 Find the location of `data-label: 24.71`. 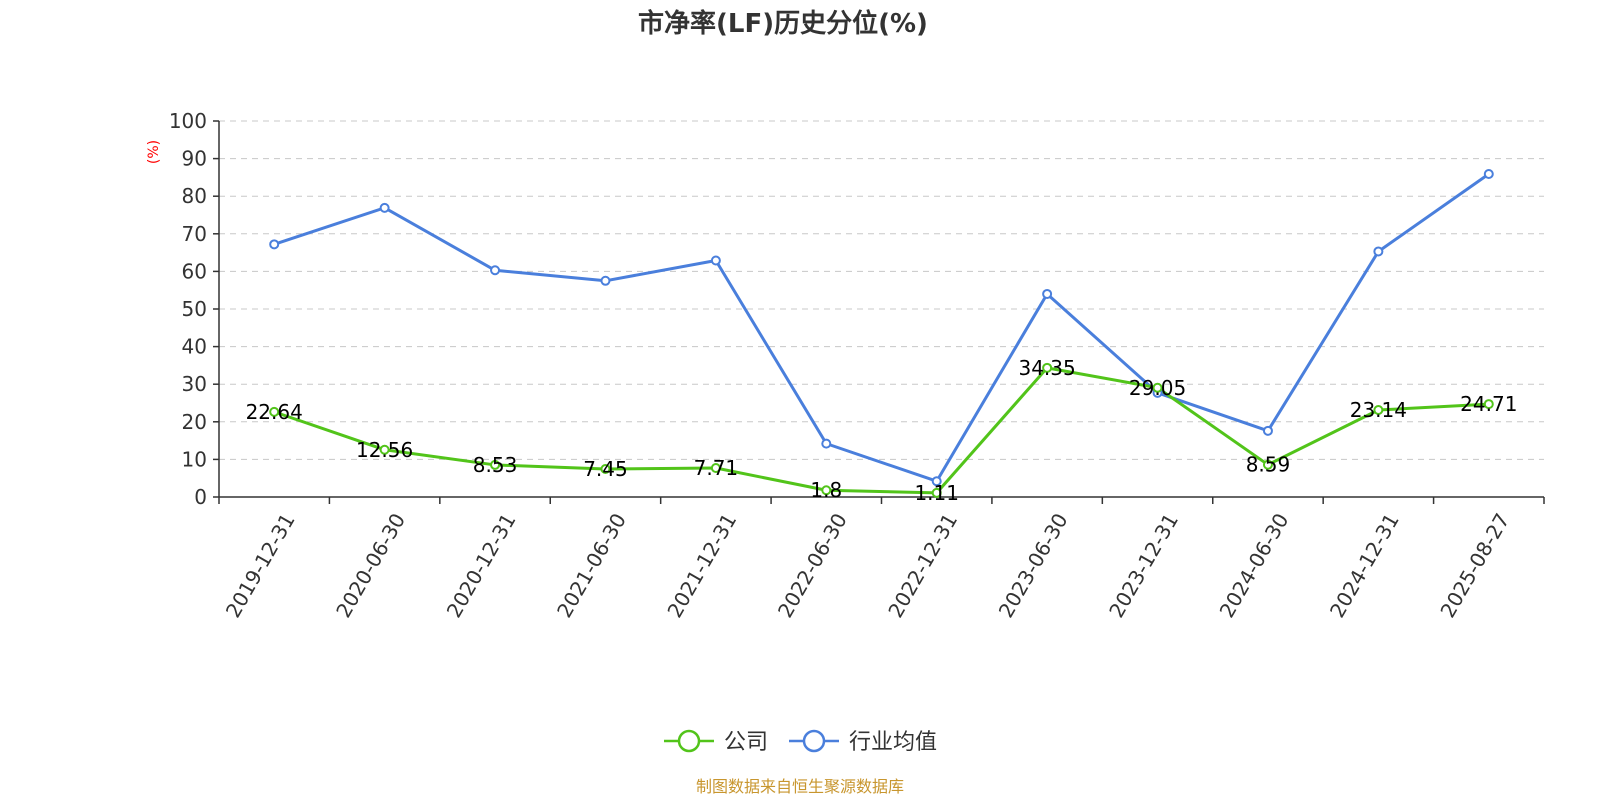

data-label: 24.71 is located at coordinates (1488, 404).